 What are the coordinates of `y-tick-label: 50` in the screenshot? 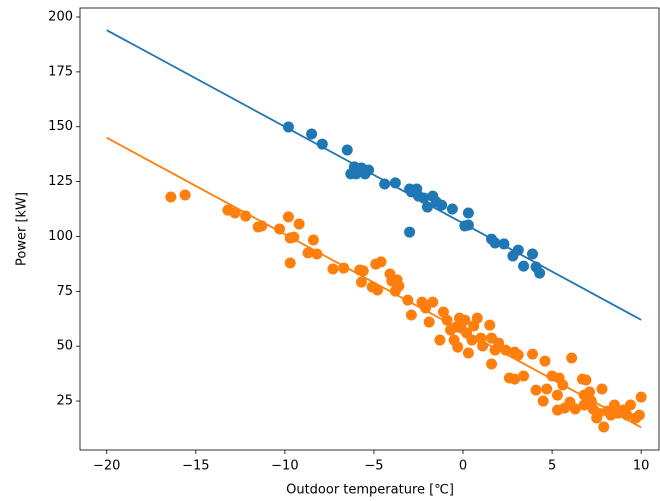 It's located at (64, 346).